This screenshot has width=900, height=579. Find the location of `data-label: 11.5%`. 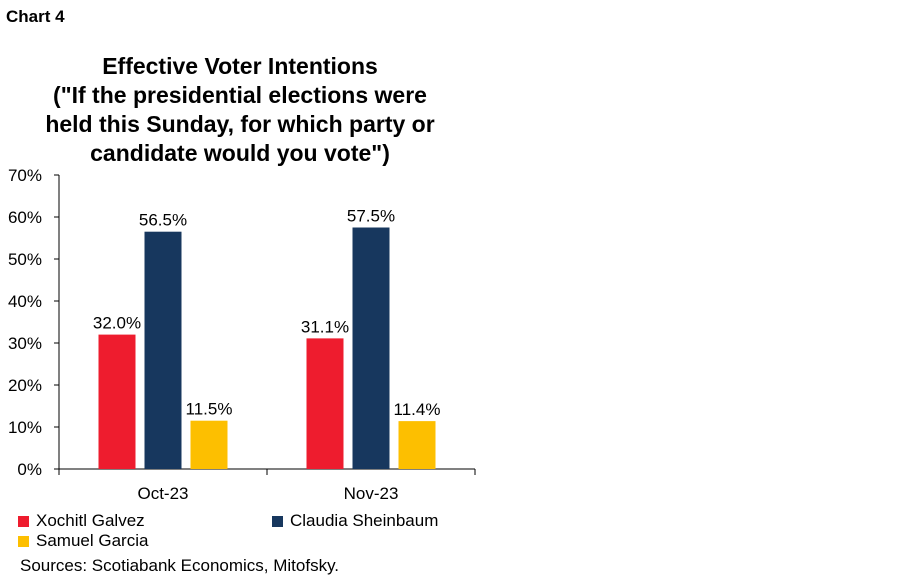

data-label: 11.5% is located at coordinates (209, 409).